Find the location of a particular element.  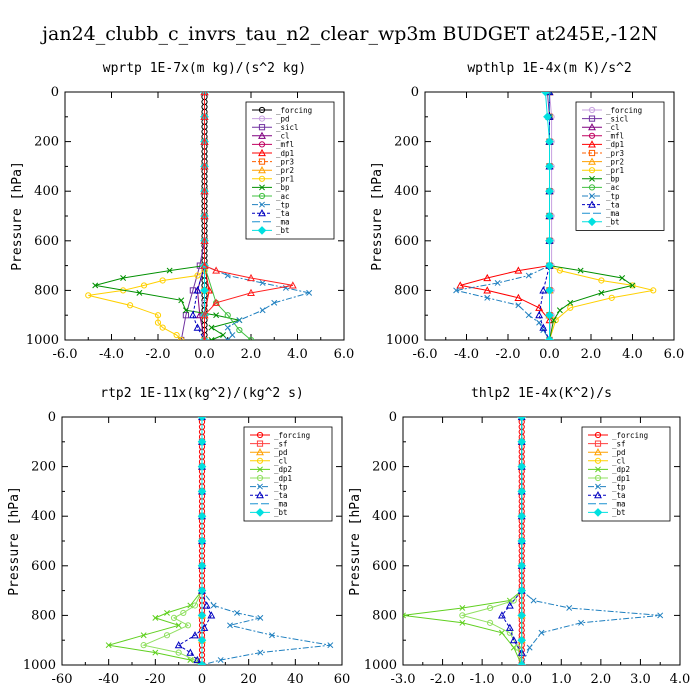

x-tick-label: 1.0 is located at coordinates (561, 679).